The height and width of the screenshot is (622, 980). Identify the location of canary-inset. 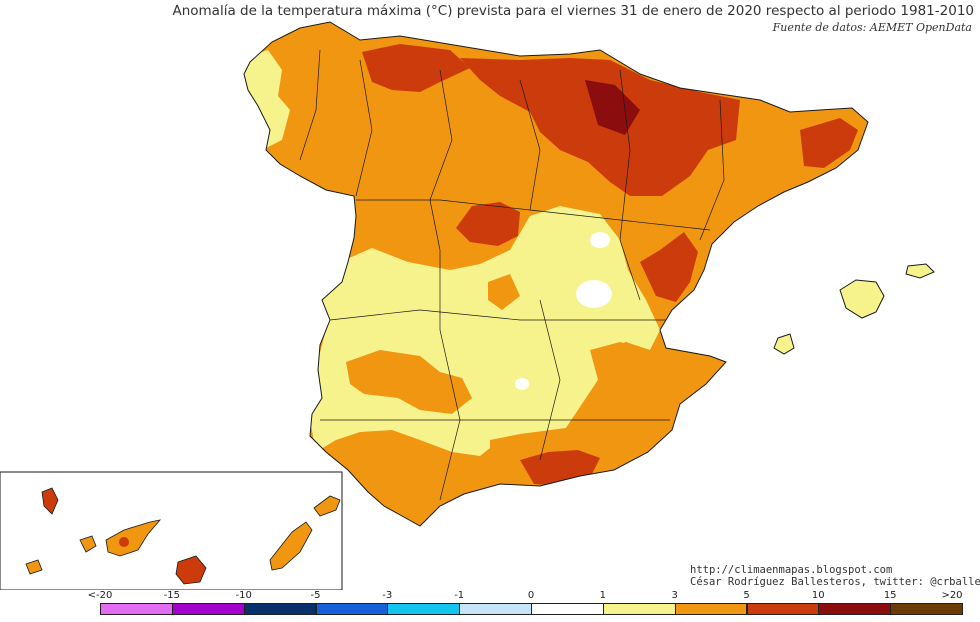
(171, 530).